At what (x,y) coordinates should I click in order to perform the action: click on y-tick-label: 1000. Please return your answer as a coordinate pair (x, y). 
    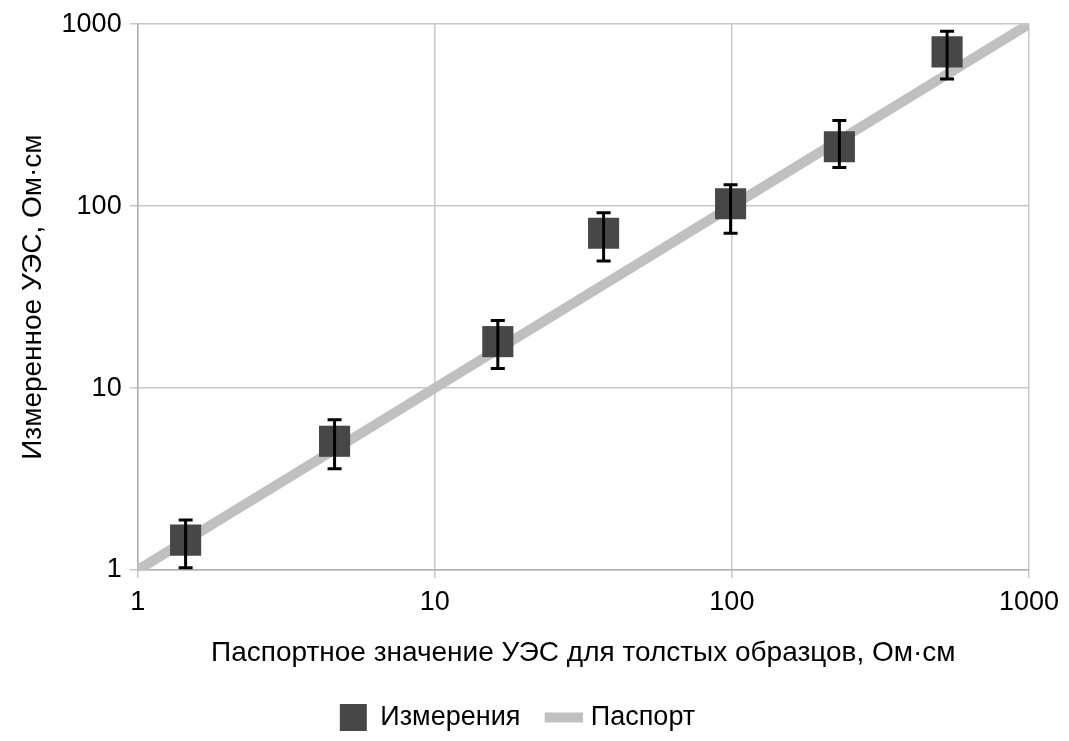
    Looking at the image, I should click on (91, 22).